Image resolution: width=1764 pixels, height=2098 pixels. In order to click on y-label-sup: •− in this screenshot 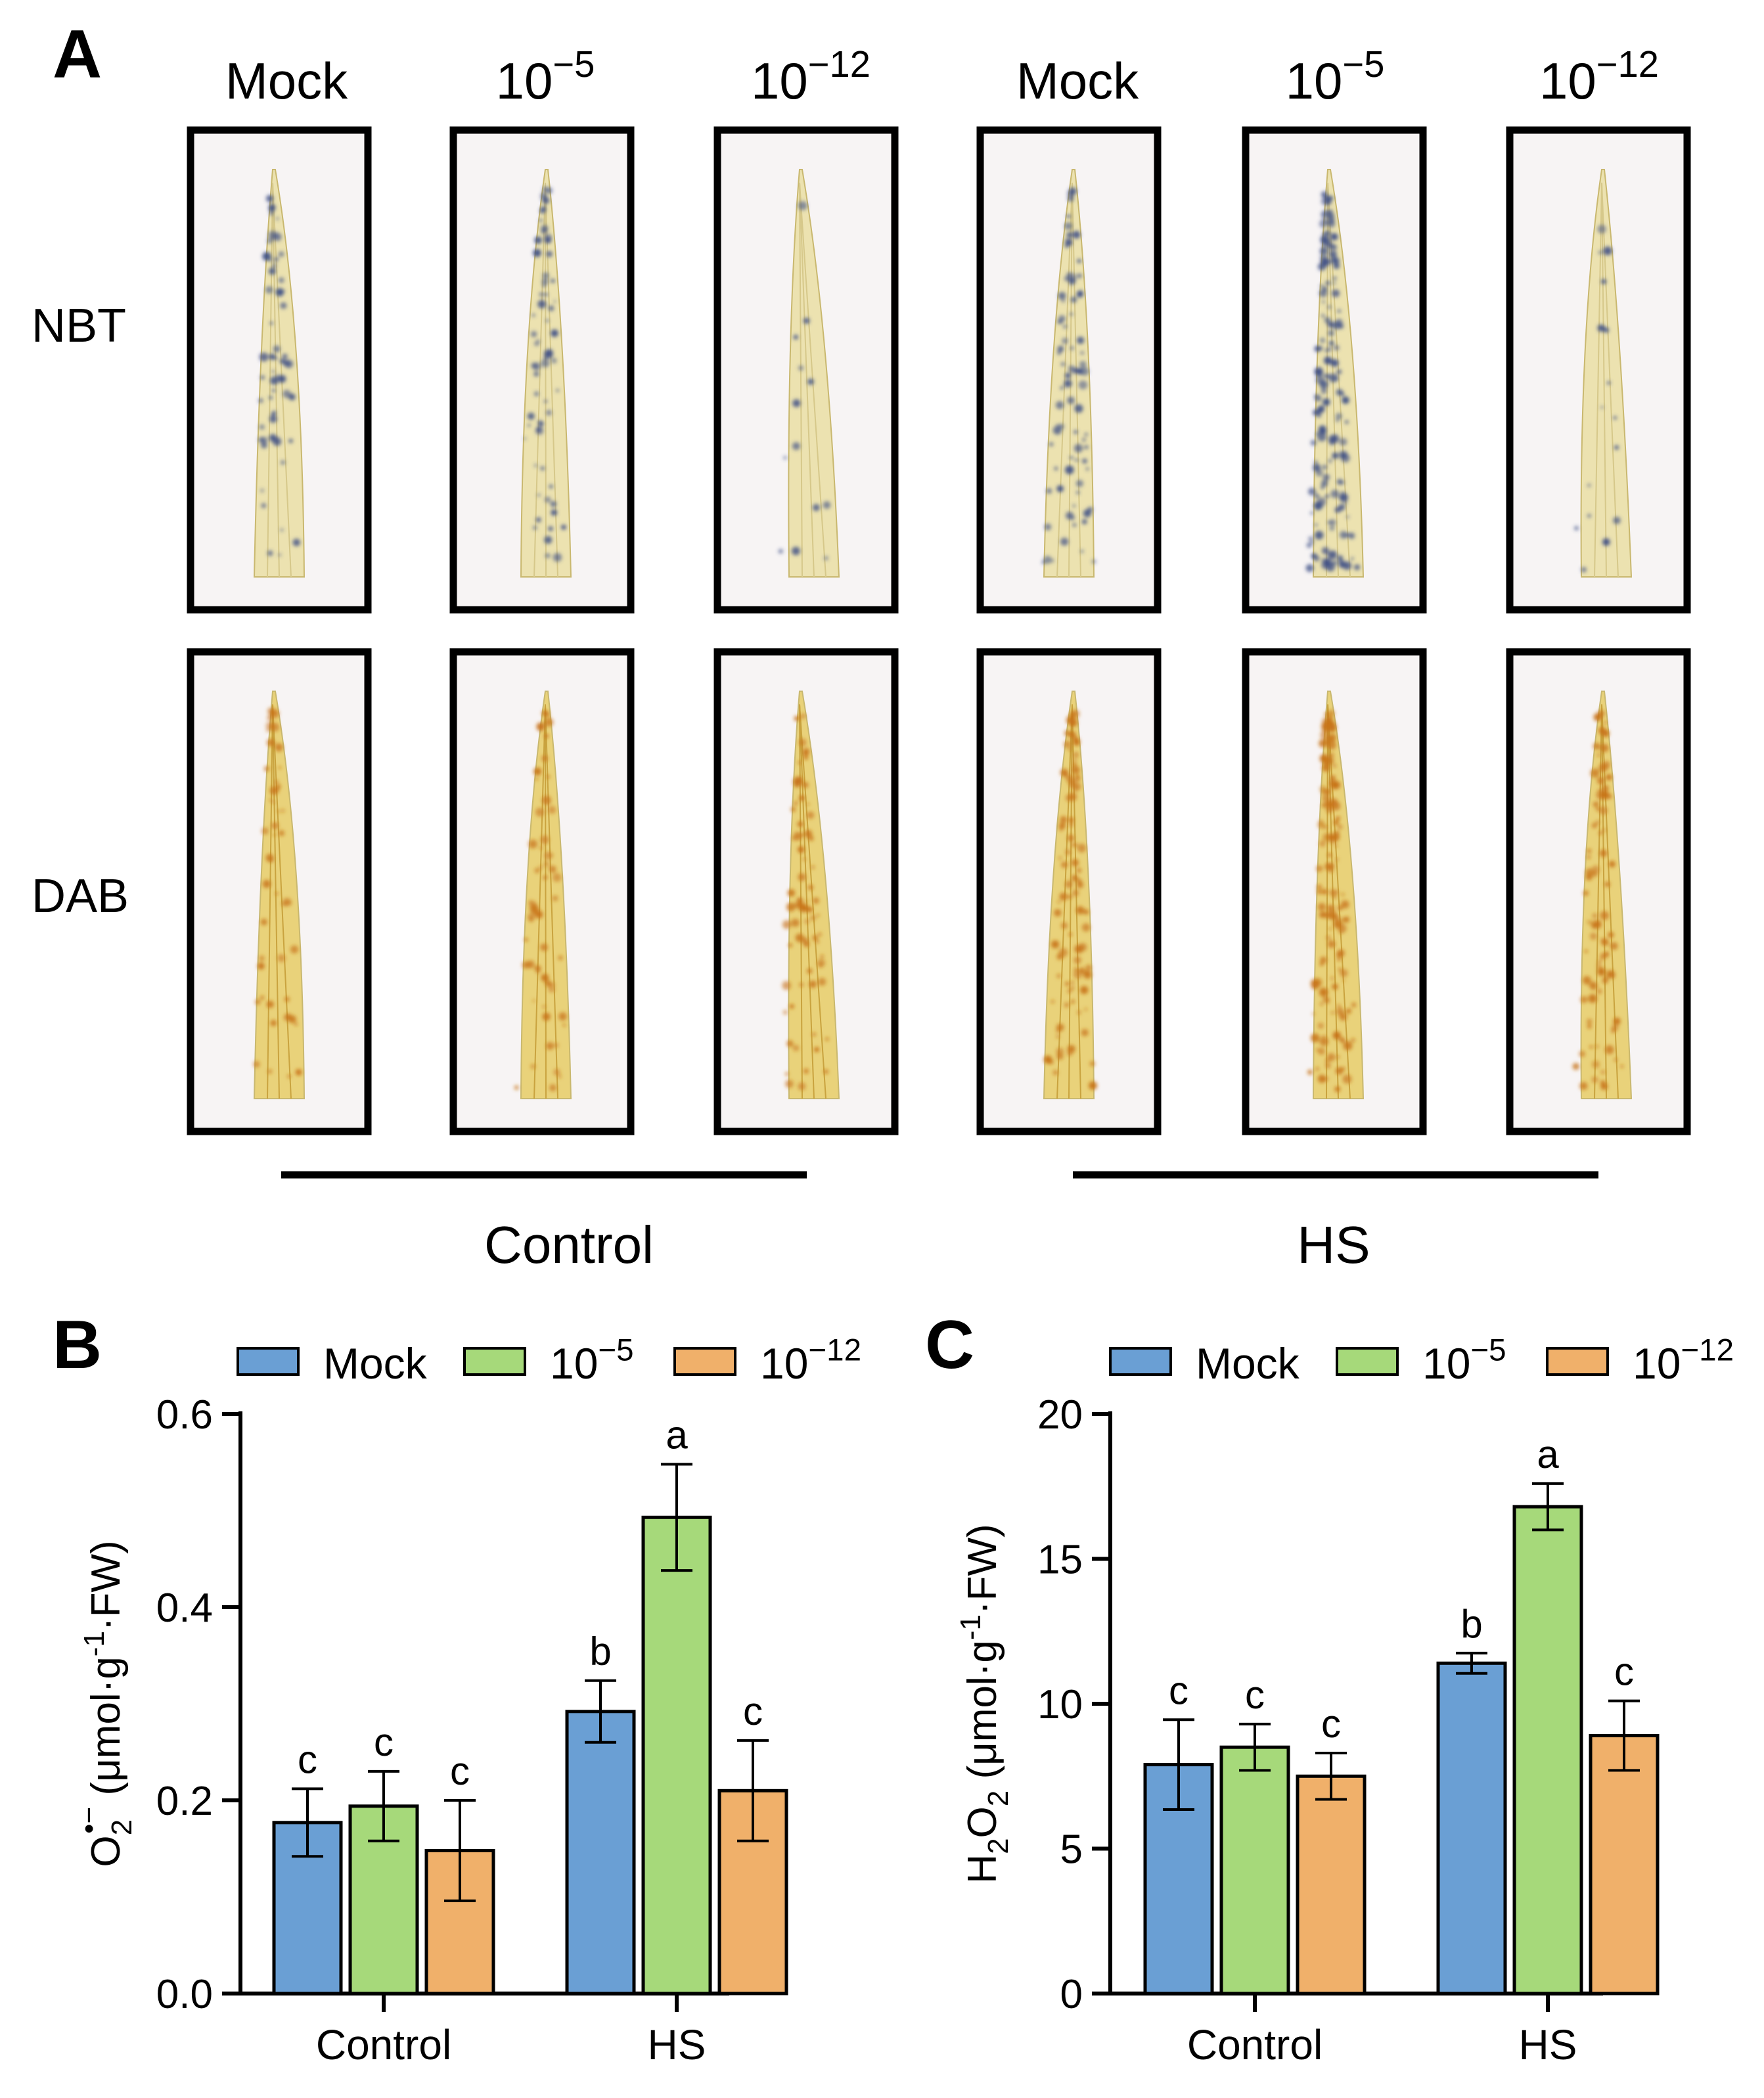, I will do `click(89, 1820)`.